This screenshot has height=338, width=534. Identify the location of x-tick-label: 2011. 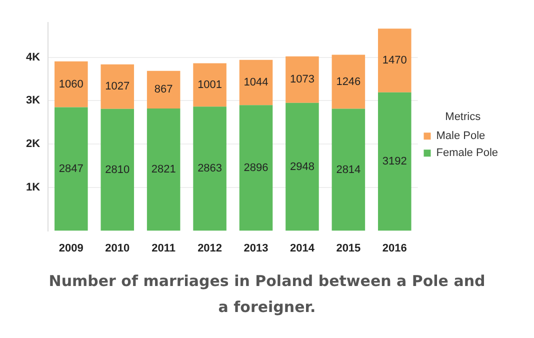
(164, 248).